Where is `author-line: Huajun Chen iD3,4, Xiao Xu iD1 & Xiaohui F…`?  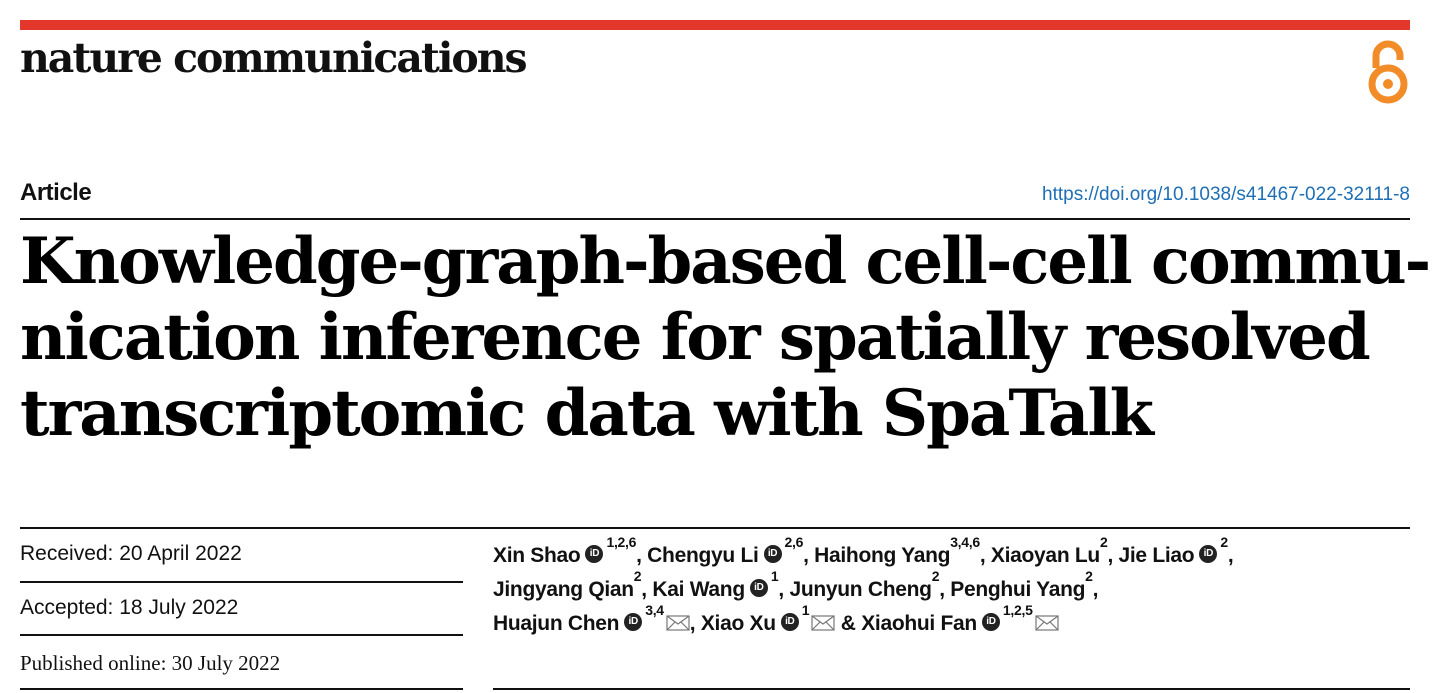
author-line: Huajun Chen iD3,4, Xiao Xu iD1 & Xiaohui F… is located at coordinates (943, 622).